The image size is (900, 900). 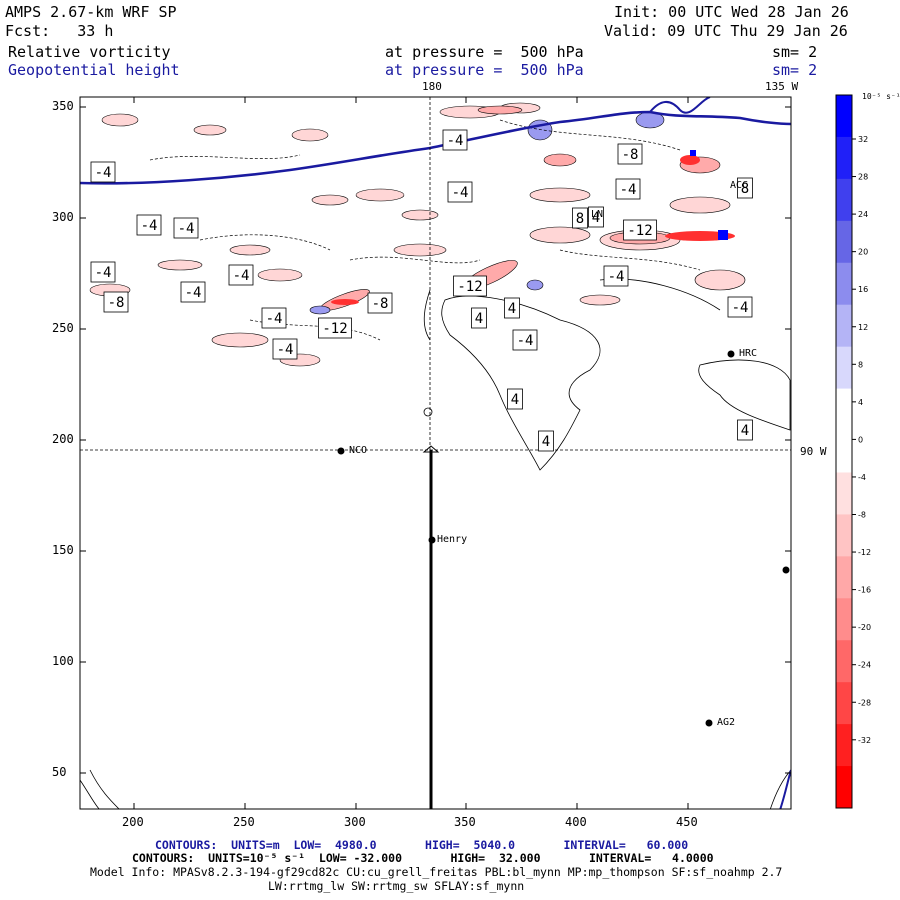 What do you see at coordinates (63, 550) in the screenshot?
I see `y-tick-label: 150` at bounding box center [63, 550].